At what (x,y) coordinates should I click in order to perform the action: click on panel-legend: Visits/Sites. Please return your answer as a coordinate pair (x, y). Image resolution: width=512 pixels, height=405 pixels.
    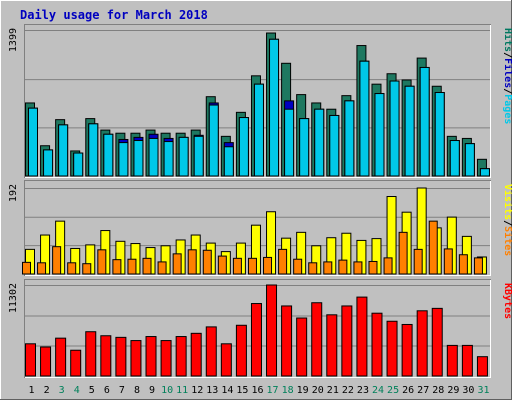
    Looking at the image, I should click on (507, 220).